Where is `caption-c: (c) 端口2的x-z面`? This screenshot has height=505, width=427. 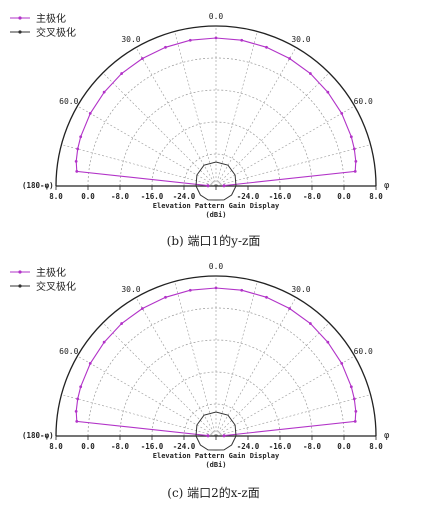
caption-c: (c) 端口2的x-z面 is located at coordinates (213, 493).